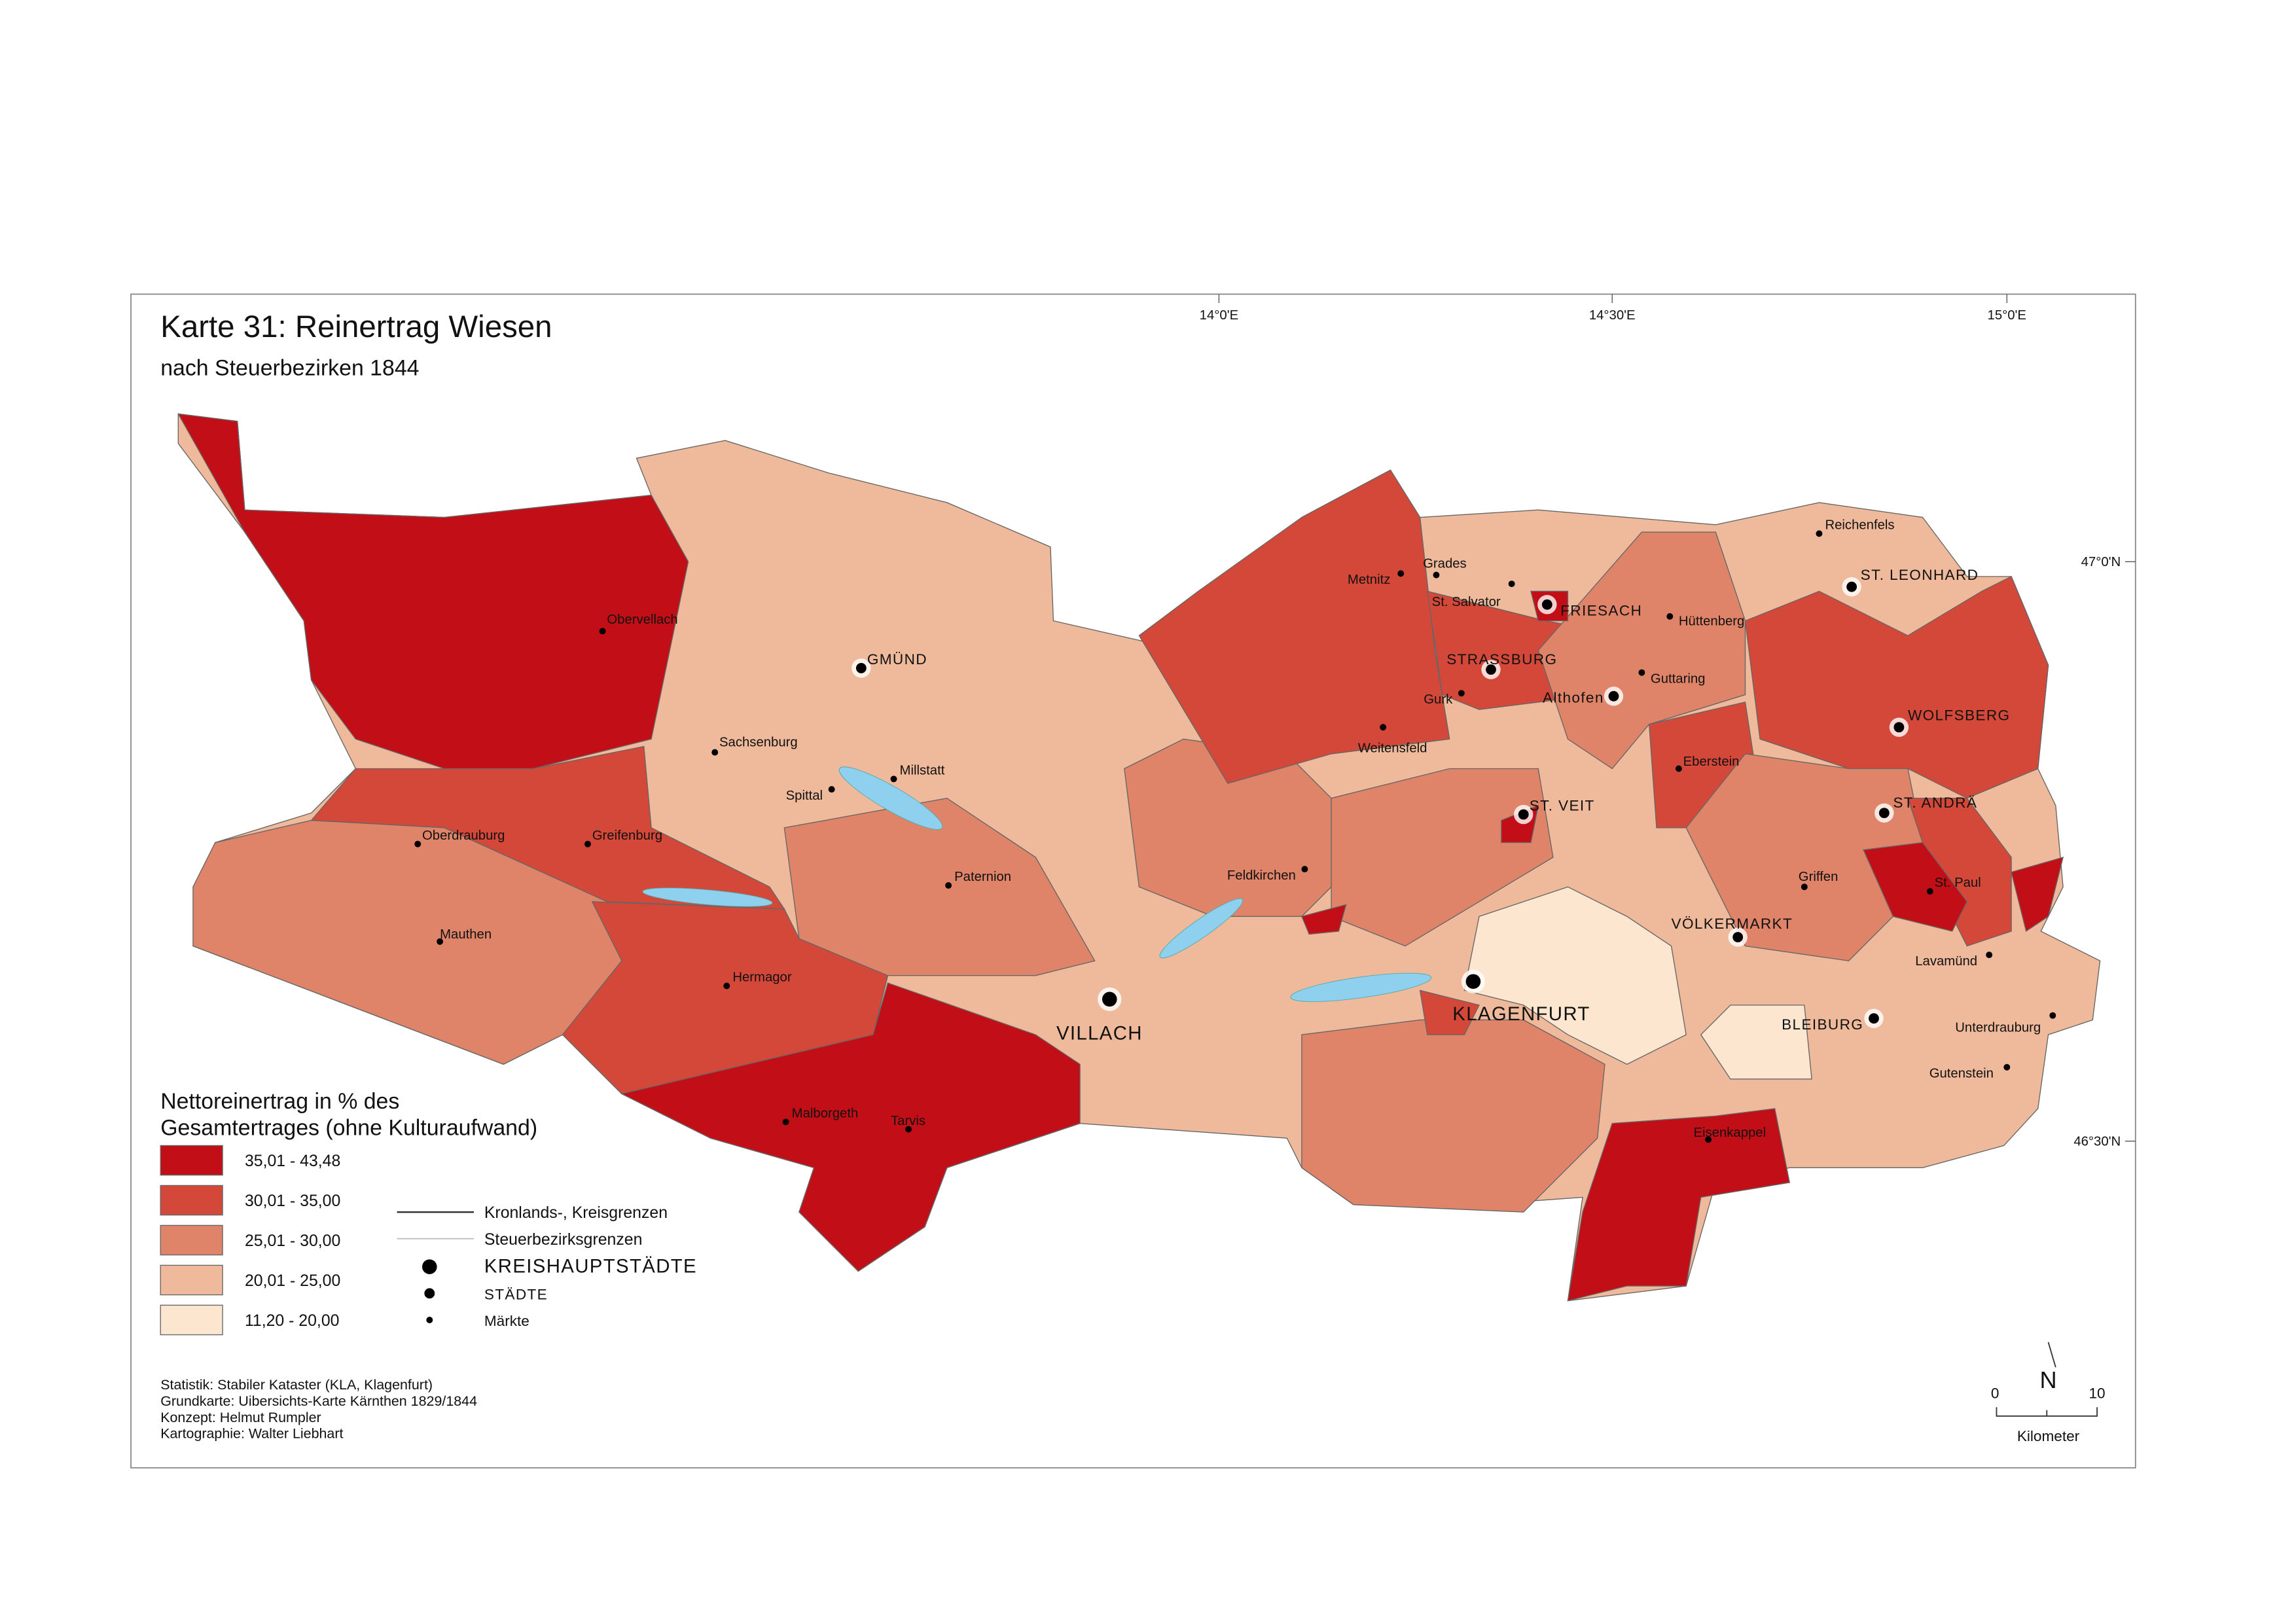 Image resolution: width=2296 pixels, height=1623 pixels. I want to click on legend-label: 25,01 - 30,00, so click(292, 1241).